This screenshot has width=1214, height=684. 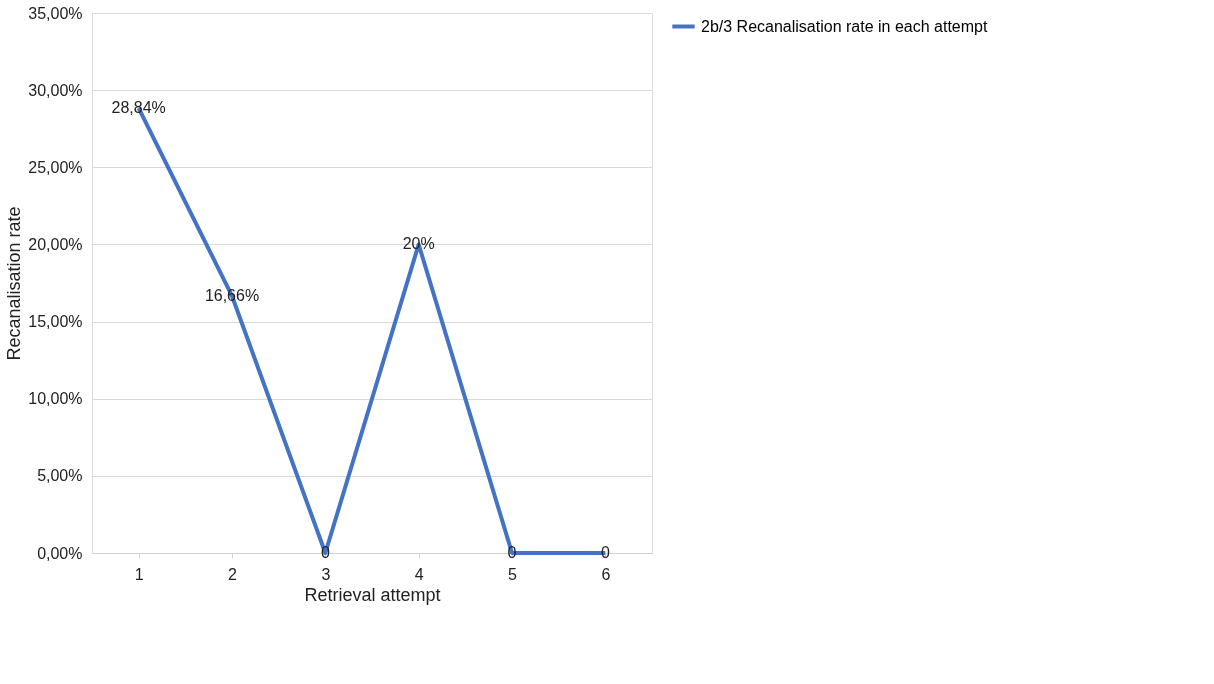 I want to click on y-tick-label: 25,00%, so click(x=55, y=167).